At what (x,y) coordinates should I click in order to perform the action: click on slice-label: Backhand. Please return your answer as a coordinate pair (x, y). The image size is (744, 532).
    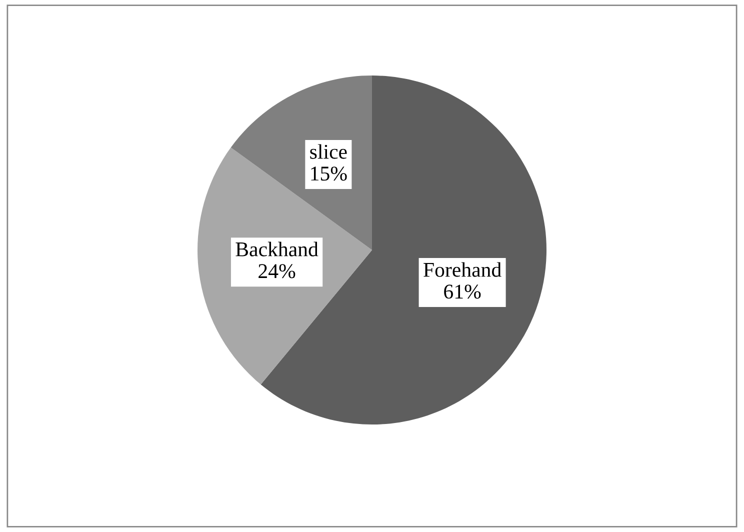
    Looking at the image, I should click on (277, 249).